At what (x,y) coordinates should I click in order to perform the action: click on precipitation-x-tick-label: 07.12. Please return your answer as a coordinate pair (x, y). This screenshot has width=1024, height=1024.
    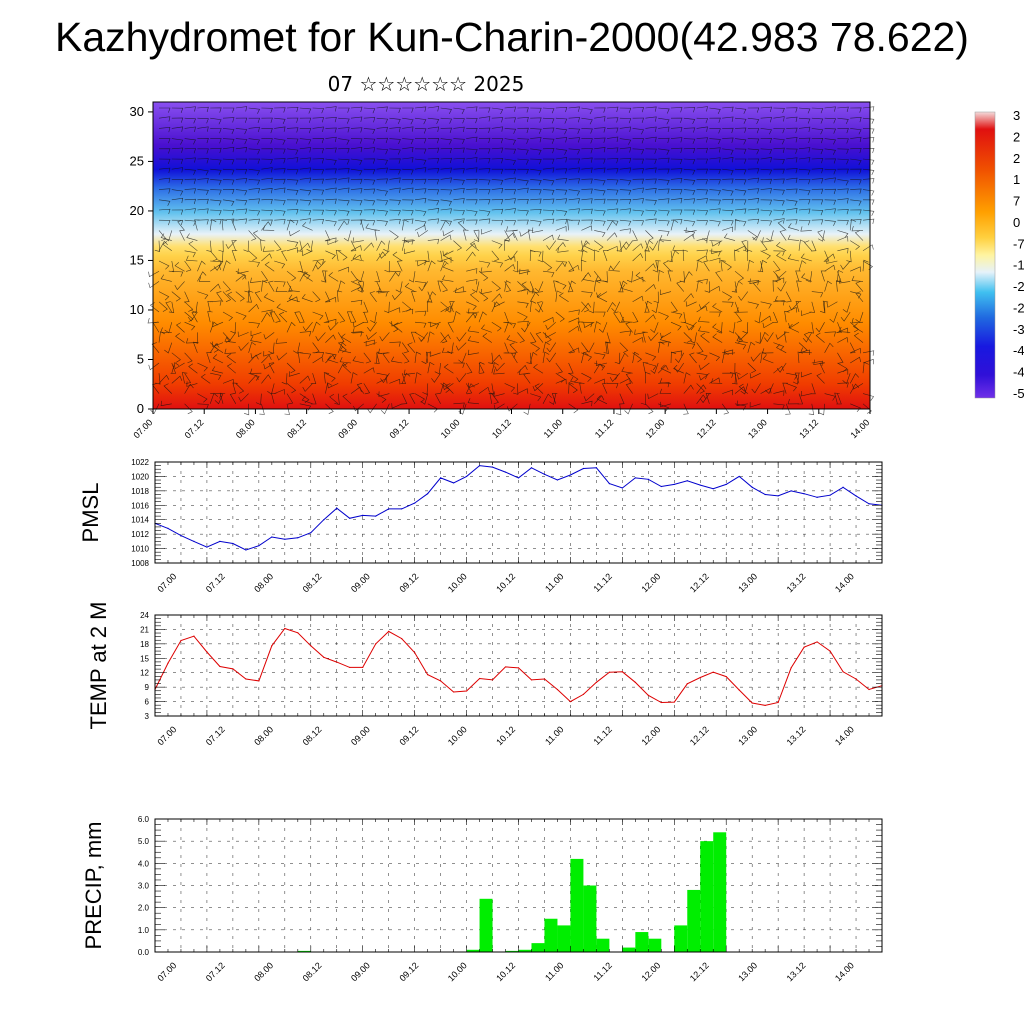
    Looking at the image, I should click on (215, 971).